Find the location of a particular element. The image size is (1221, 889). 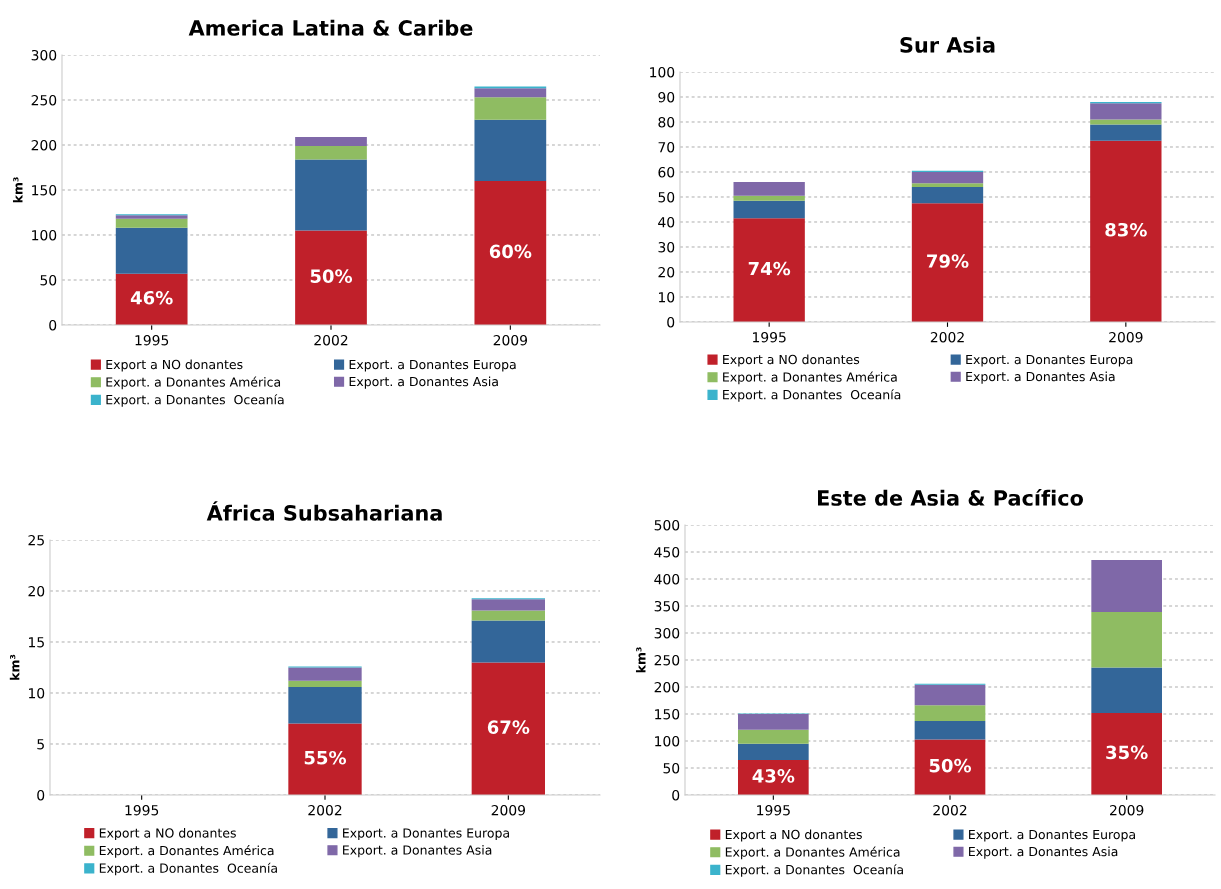

y-tick-label: 15 is located at coordinates (36, 642).